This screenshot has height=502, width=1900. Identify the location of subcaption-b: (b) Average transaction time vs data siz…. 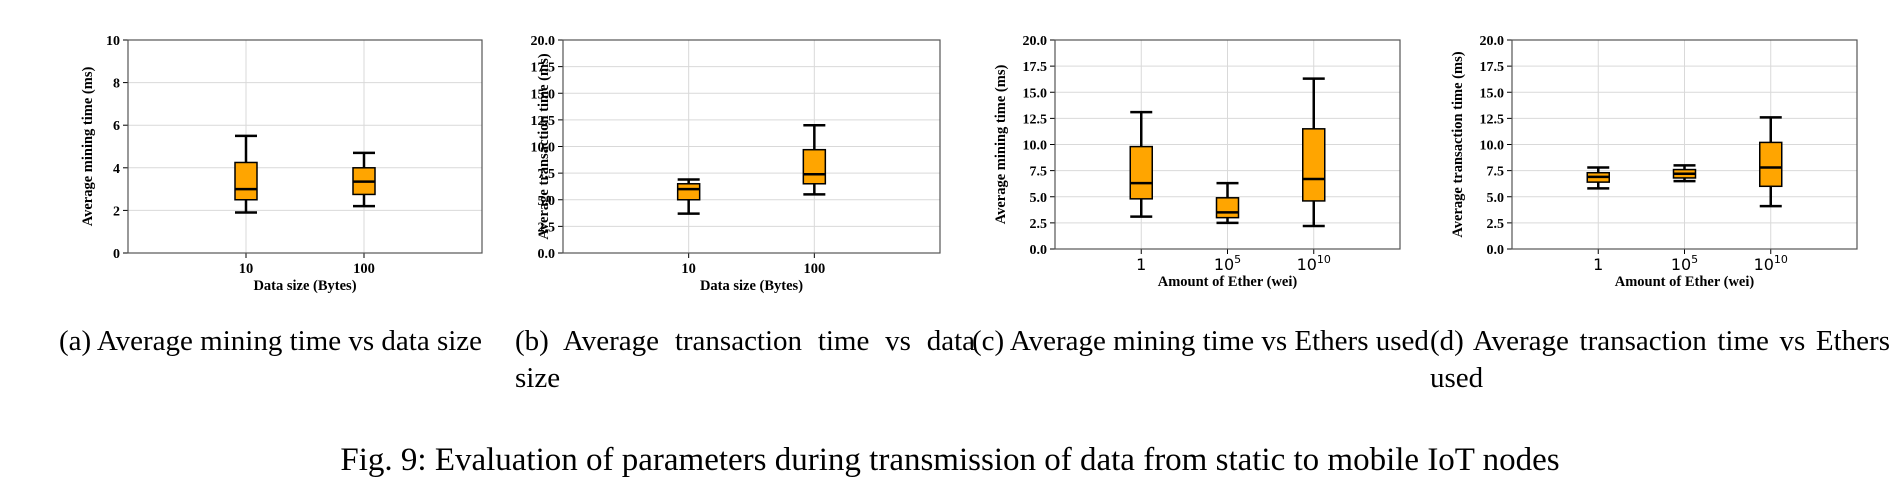
(745, 359).